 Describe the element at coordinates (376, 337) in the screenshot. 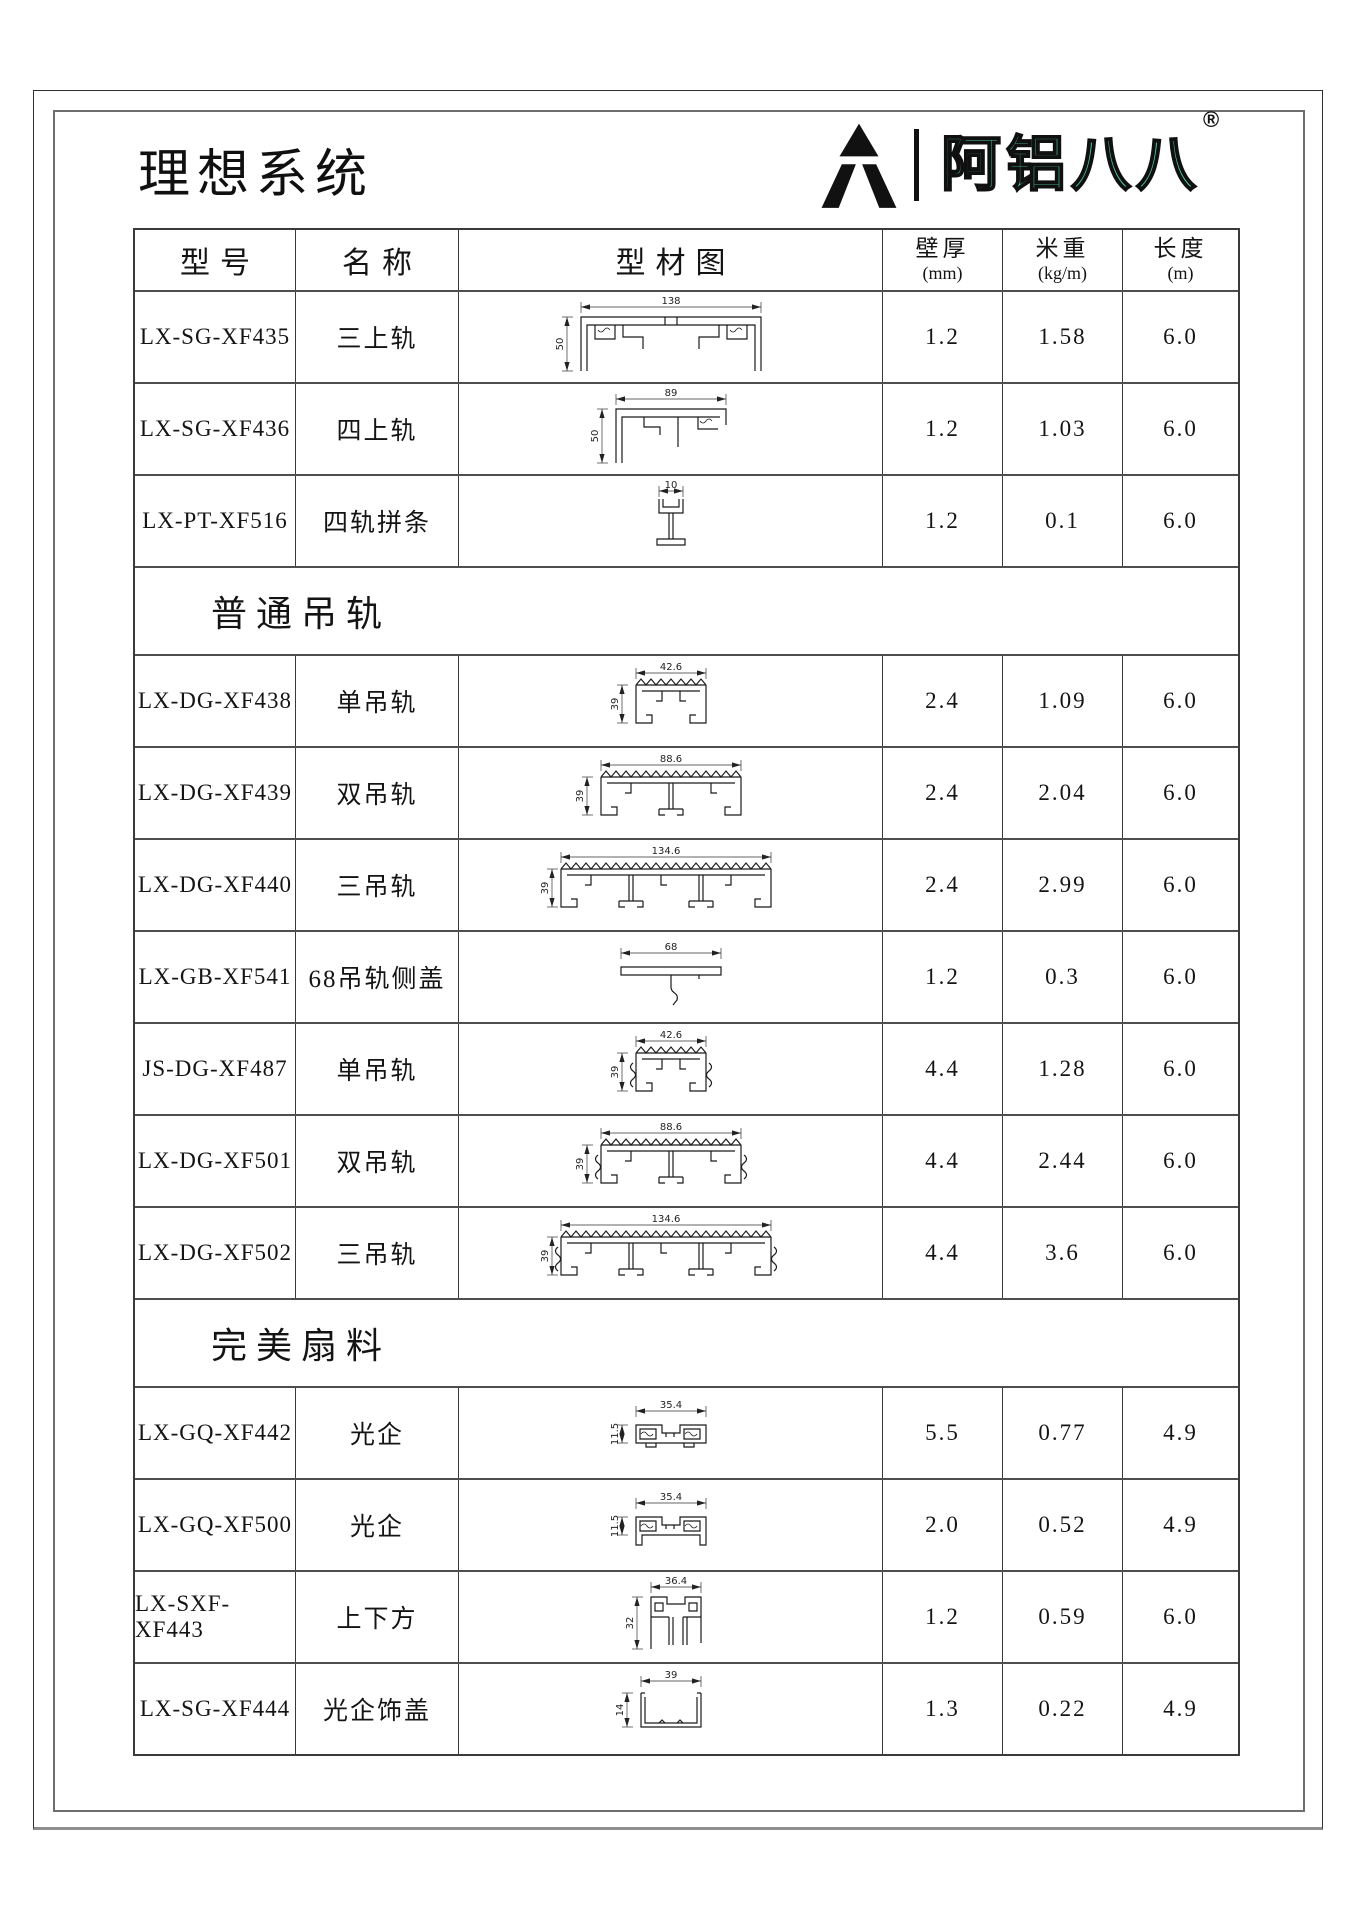

I see `name-cell: 三上轨` at that location.